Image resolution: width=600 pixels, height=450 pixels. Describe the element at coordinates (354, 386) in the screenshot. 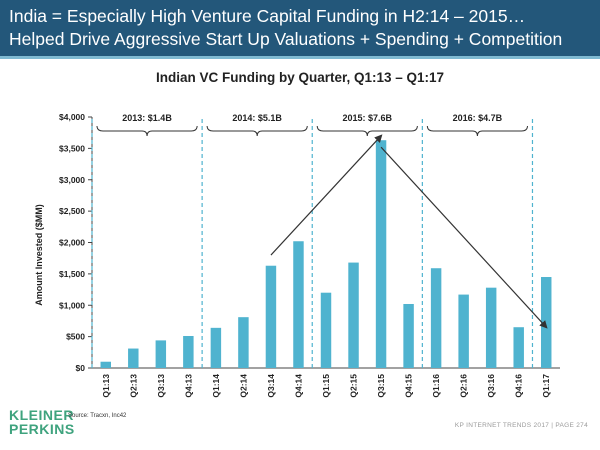

I see `x-tick-label: Q2:15` at that location.